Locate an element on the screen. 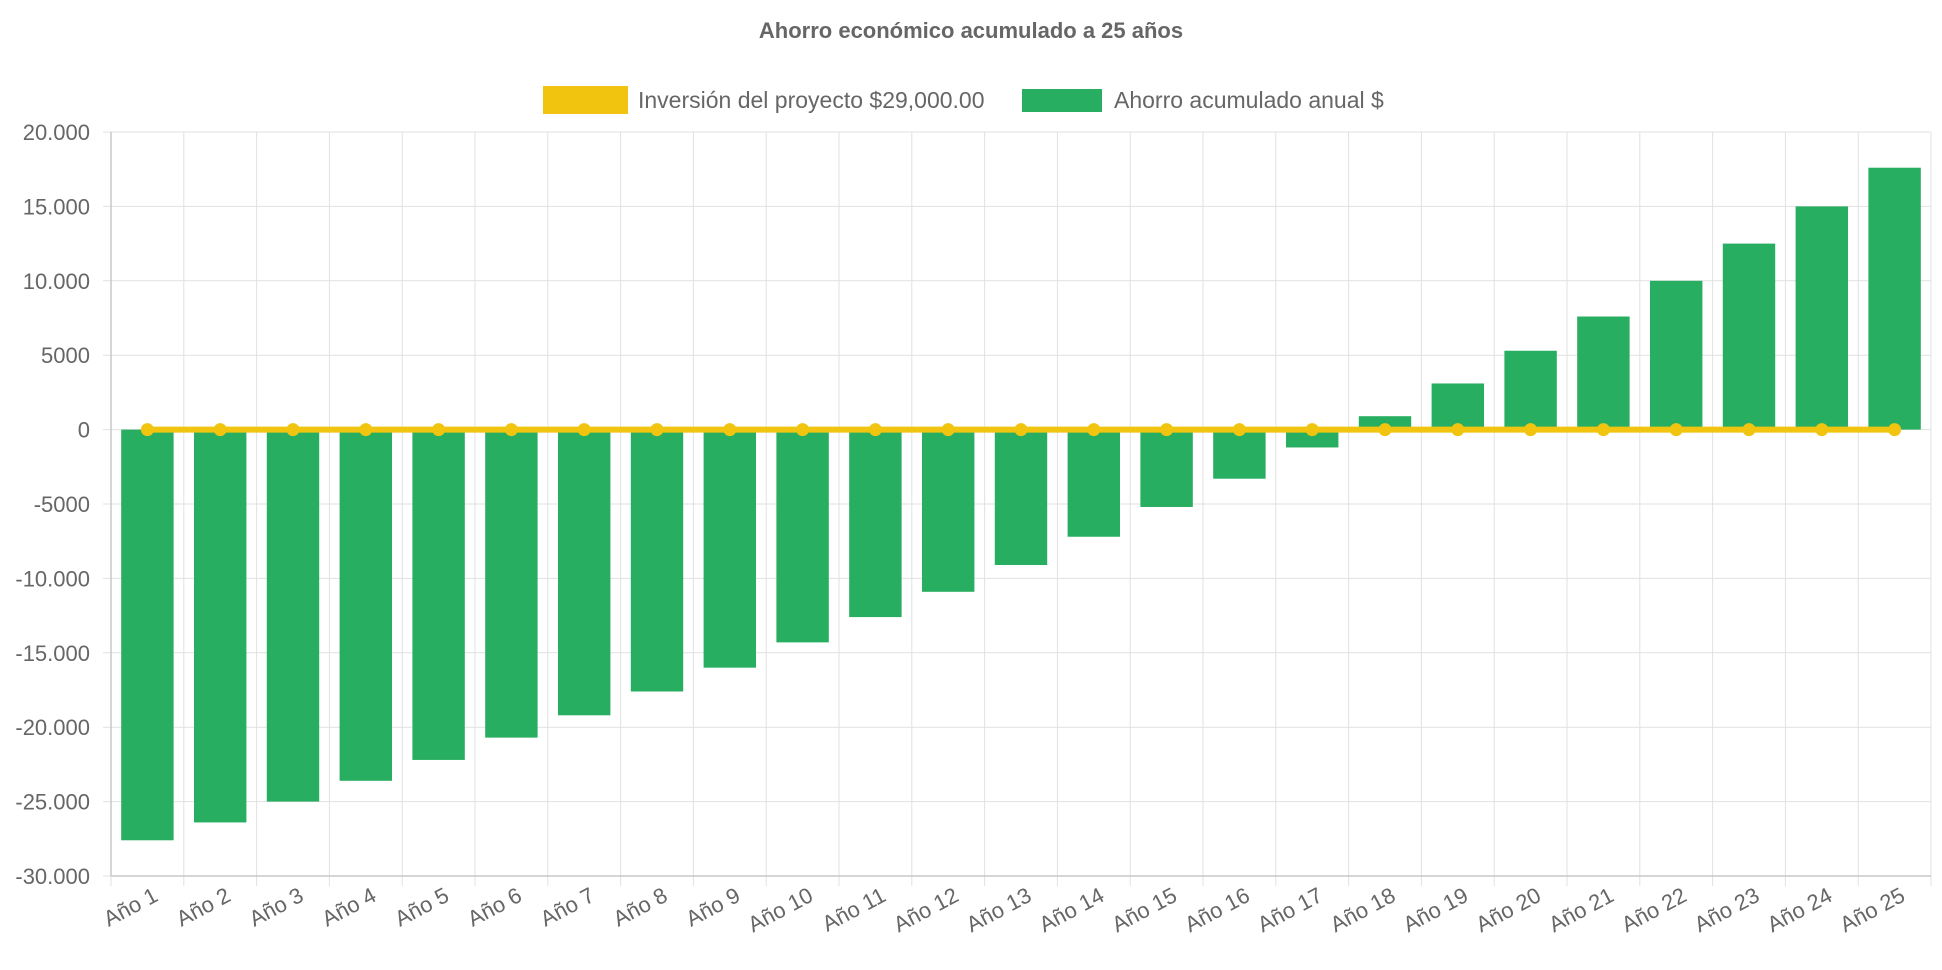 The height and width of the screenshot is (970, 1942). x-tick-label: Año 21 is located at coordinates (1580, 909).